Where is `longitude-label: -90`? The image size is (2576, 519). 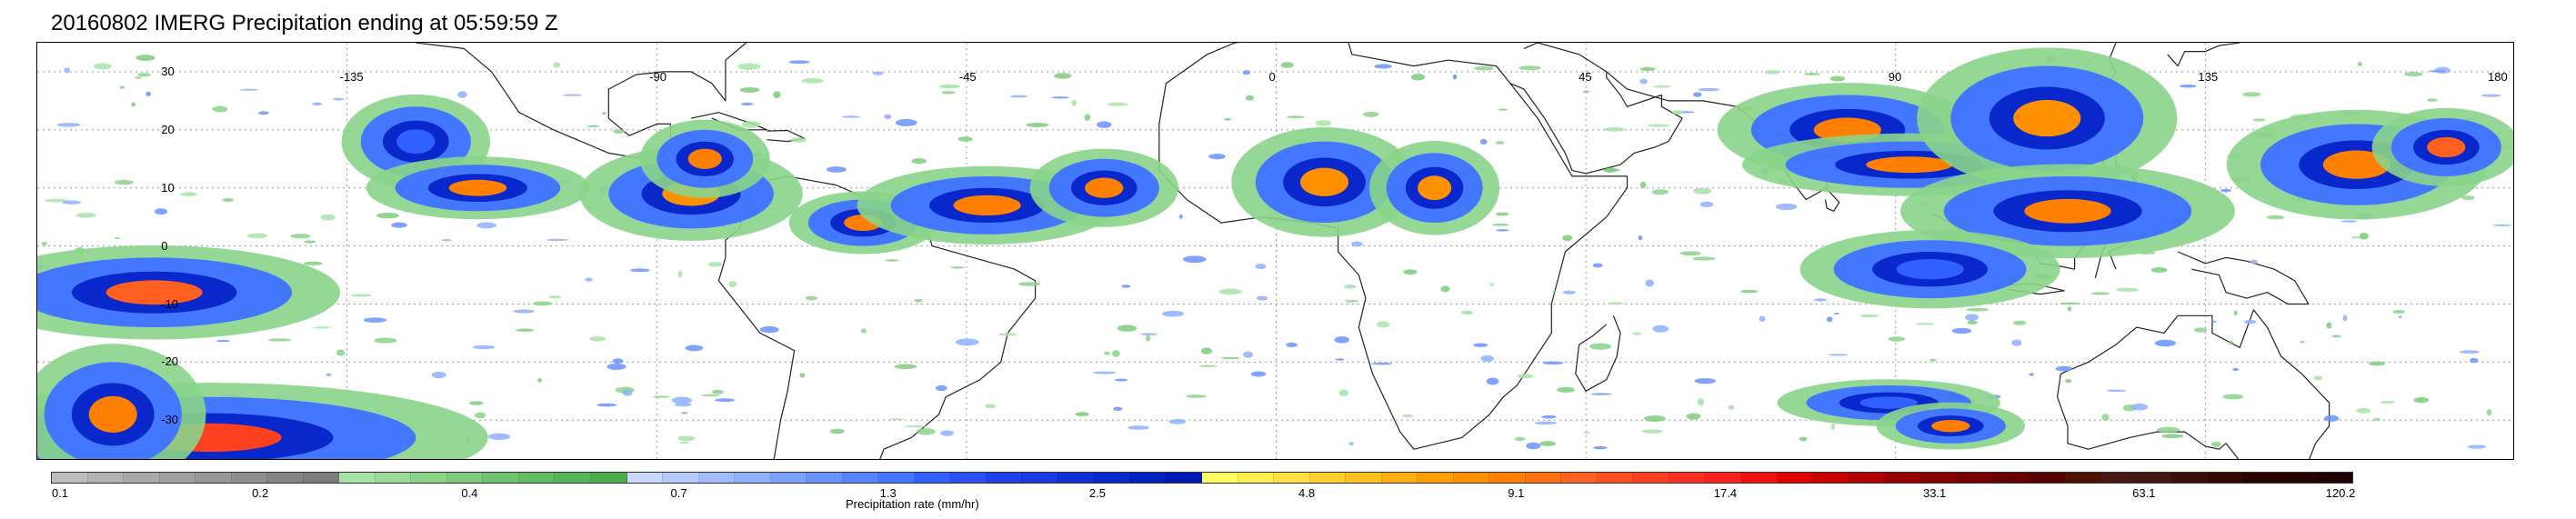
longitude-label: -90 is located at coordinates (658, 77).